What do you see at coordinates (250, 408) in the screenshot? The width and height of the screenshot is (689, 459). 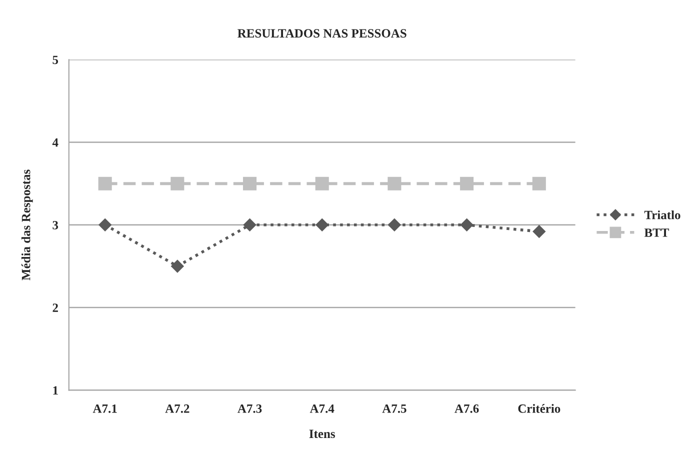 I see `x-tick-label: A7.3` at bounding box center [250, 408].